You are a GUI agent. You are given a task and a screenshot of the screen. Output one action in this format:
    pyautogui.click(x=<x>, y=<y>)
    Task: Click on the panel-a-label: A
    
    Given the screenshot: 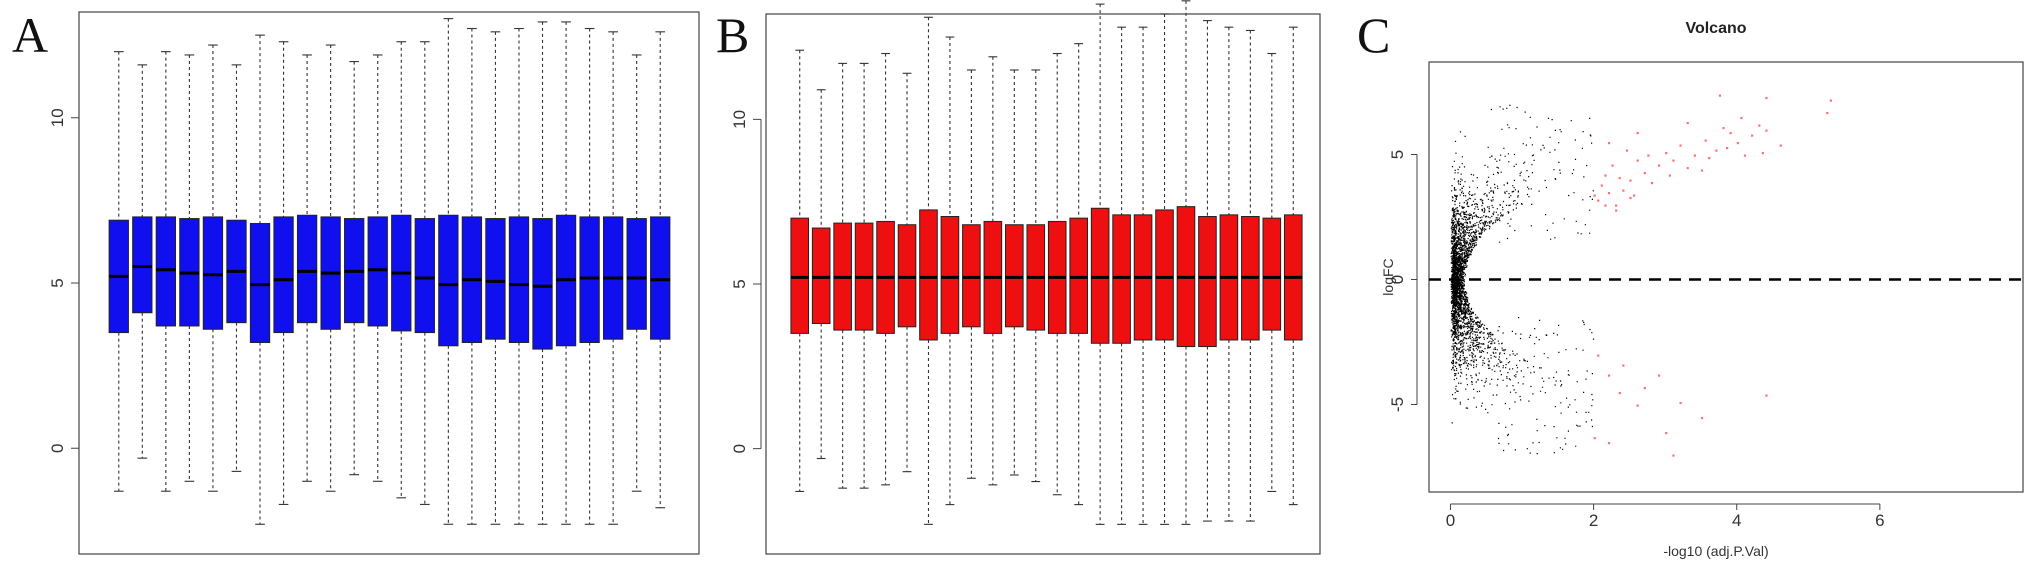 What is the action you would take?
    pyautogui.click(x=30, y=35)
    